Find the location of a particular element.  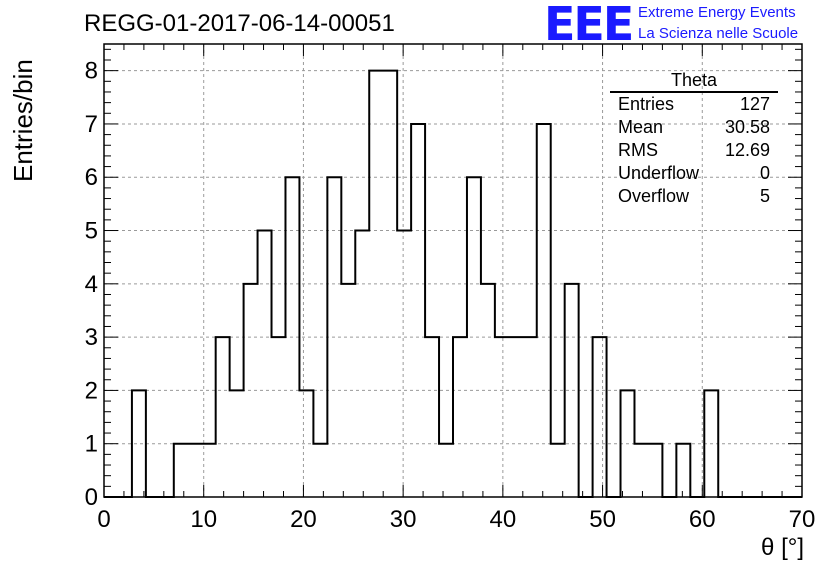

x-tick-label: 0 is located at coordinates (103, 519).